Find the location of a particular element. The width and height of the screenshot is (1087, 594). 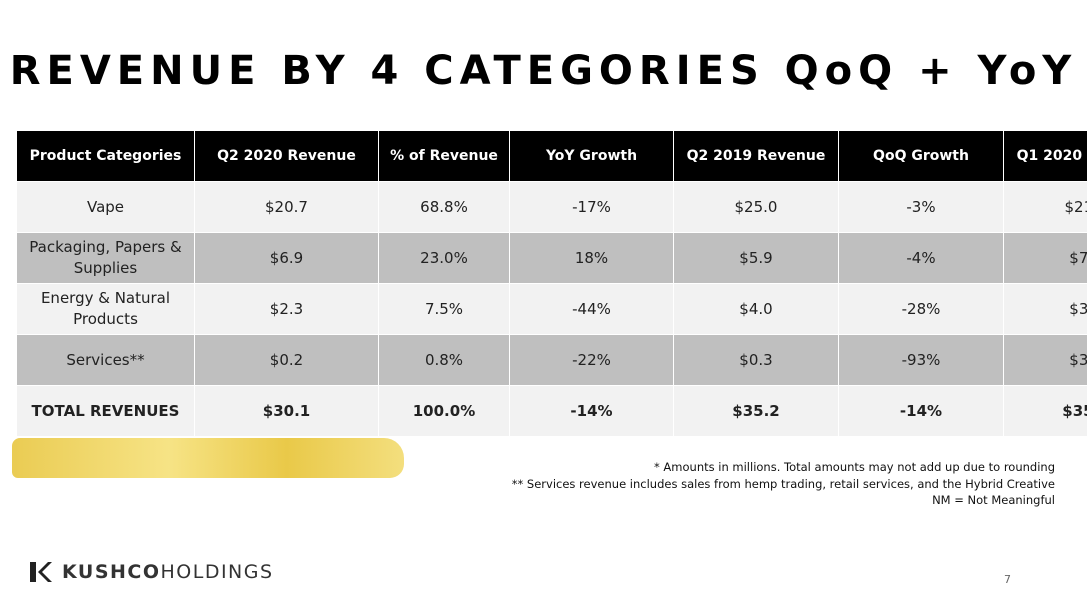

table-cell: Energy & Natural Products is located at coordinates (105, 309).